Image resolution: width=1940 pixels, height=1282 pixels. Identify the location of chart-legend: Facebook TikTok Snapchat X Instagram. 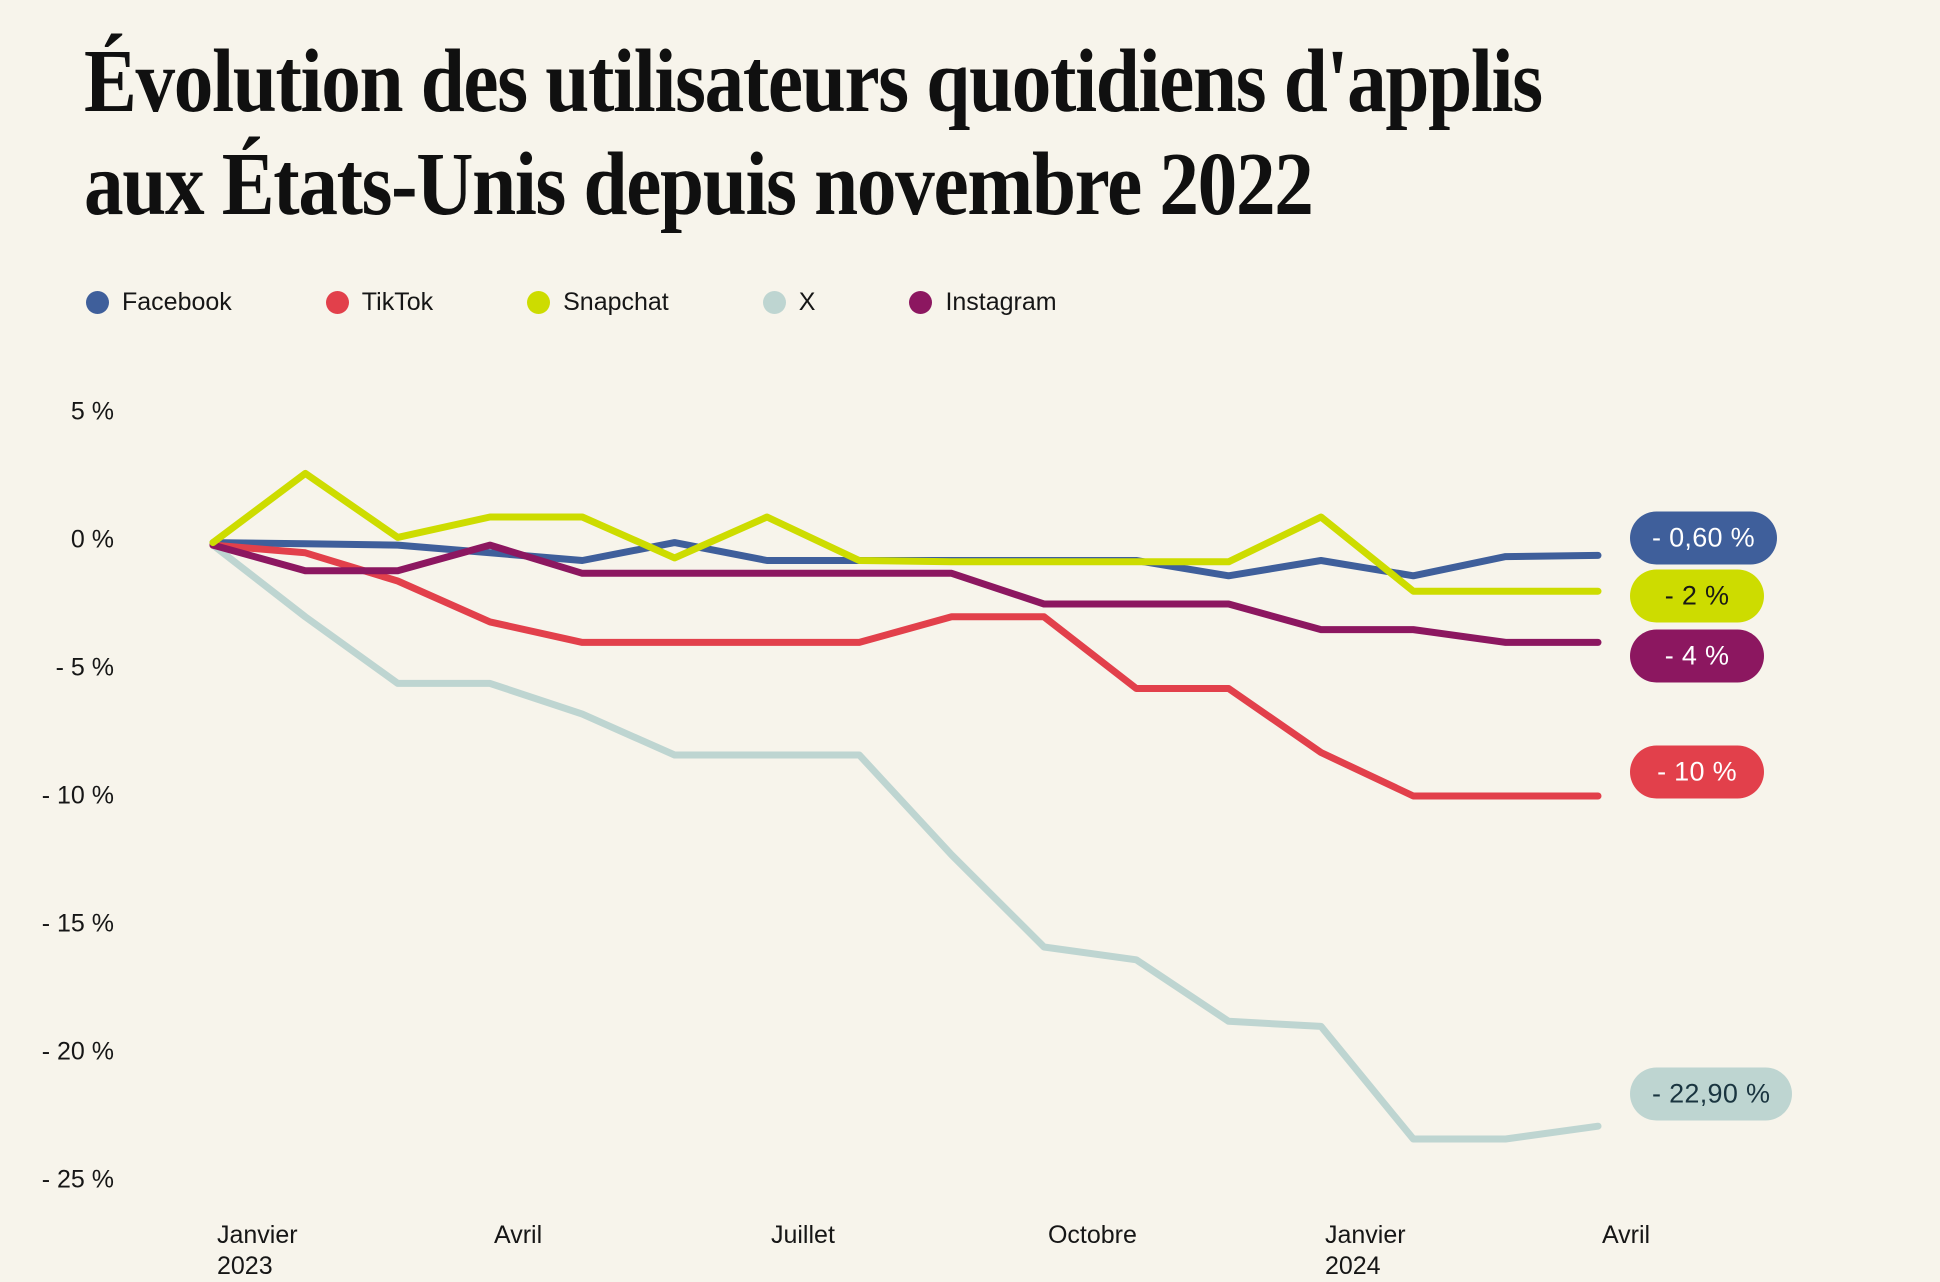
(571, 302).